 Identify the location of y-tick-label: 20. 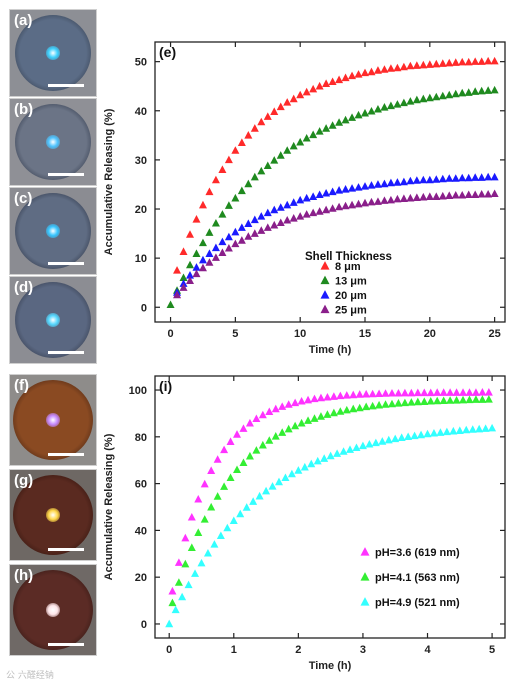
(141, 578).